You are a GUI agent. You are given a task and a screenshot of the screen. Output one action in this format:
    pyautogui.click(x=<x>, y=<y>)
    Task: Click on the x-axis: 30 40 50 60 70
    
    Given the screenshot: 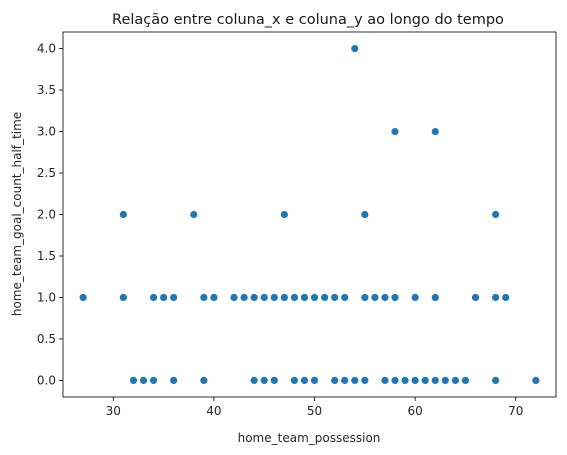 What is the action you would take?
    pyautogui.click(x=315, y=407)
    